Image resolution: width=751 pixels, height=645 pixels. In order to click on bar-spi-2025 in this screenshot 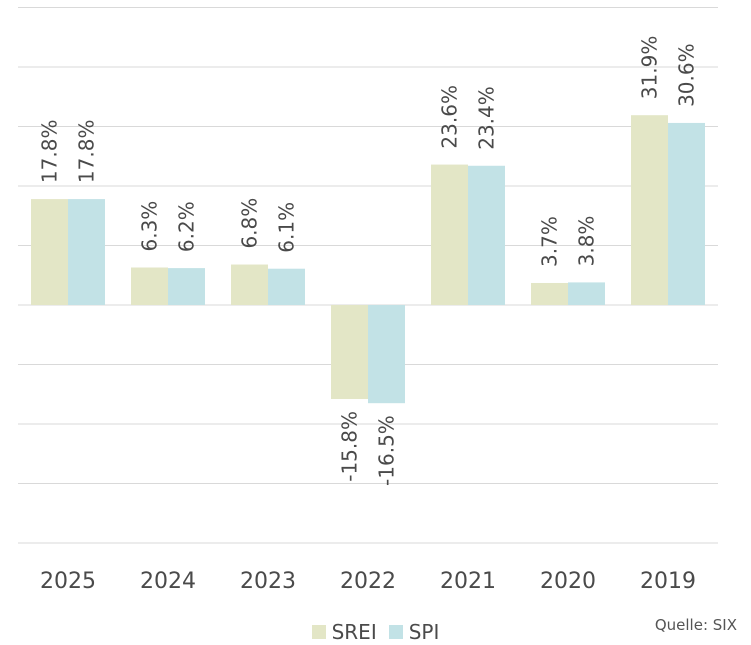, I will do `click(86, 252)`.